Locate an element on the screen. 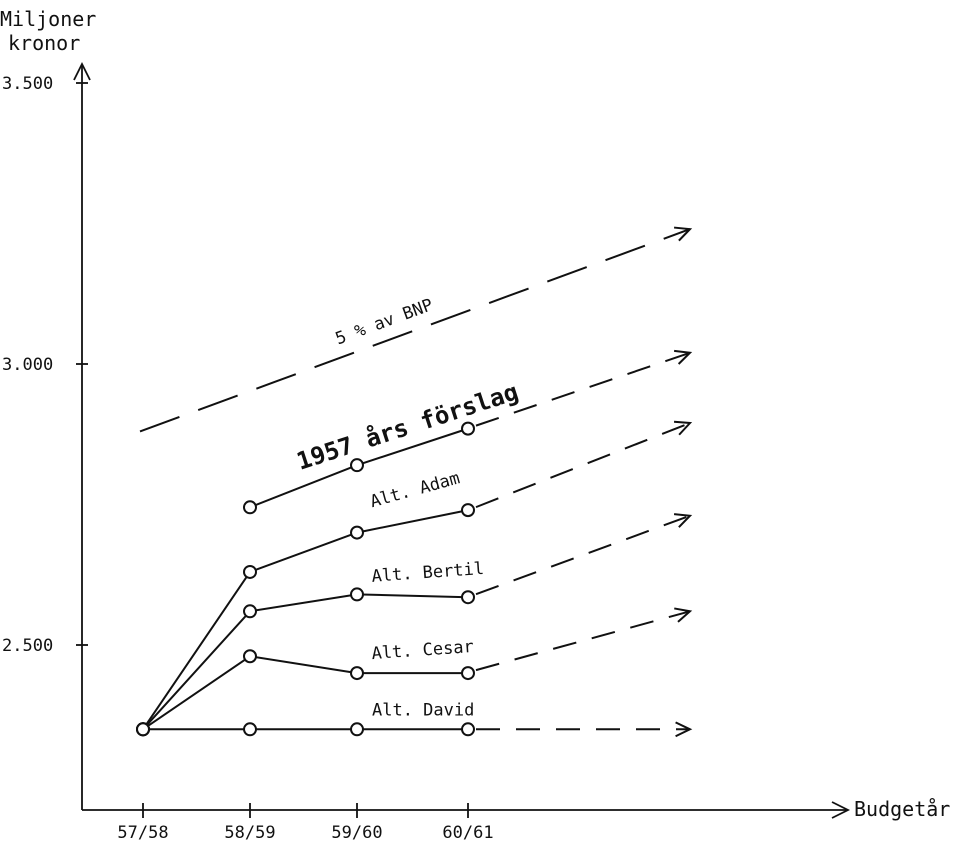 The image size is (970, 846). series-label: 1957 års förslag is located at coordinates (407, 426).